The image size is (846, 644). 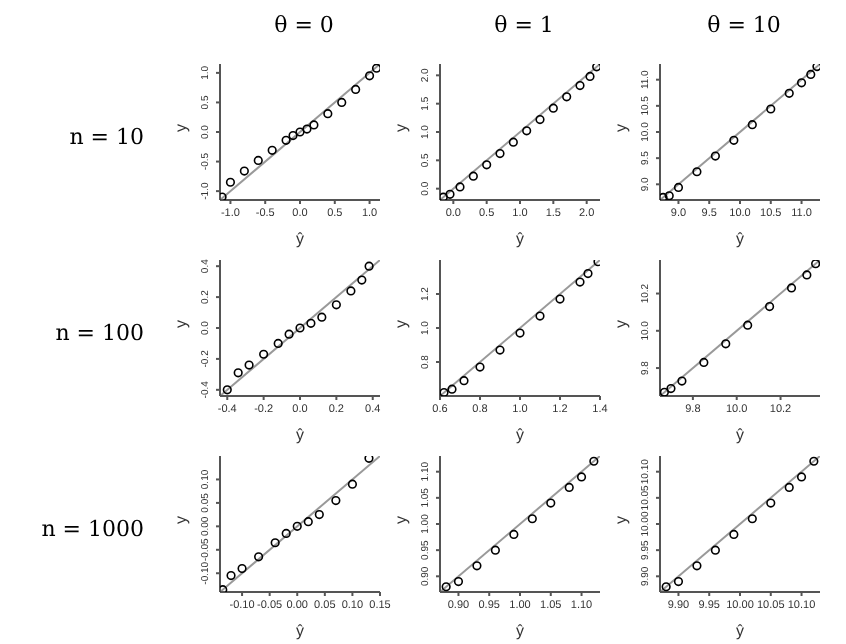 I want to click on chart-title: θ = 0, so click(x=304, y=25).